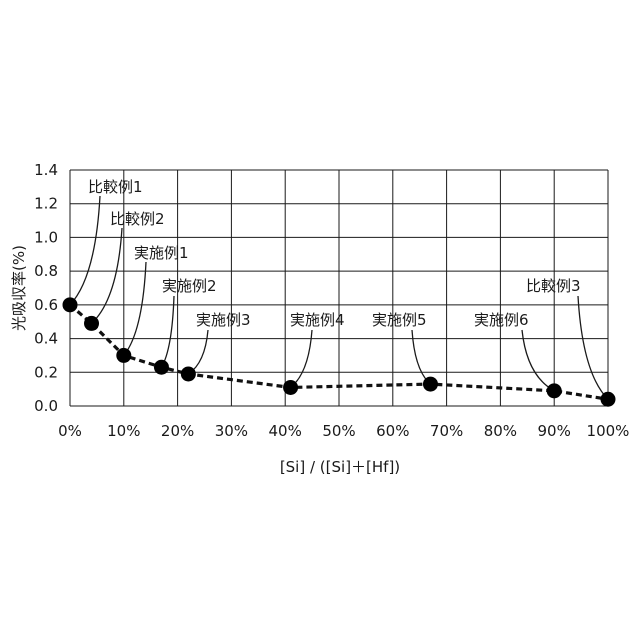 Image resolution: width=640 pixels, height=640 pixels. What do you see at coordinates (46, 305) in the screenshot?
I see `y-tick-label: 0.6` at bounding box center [46, 305].